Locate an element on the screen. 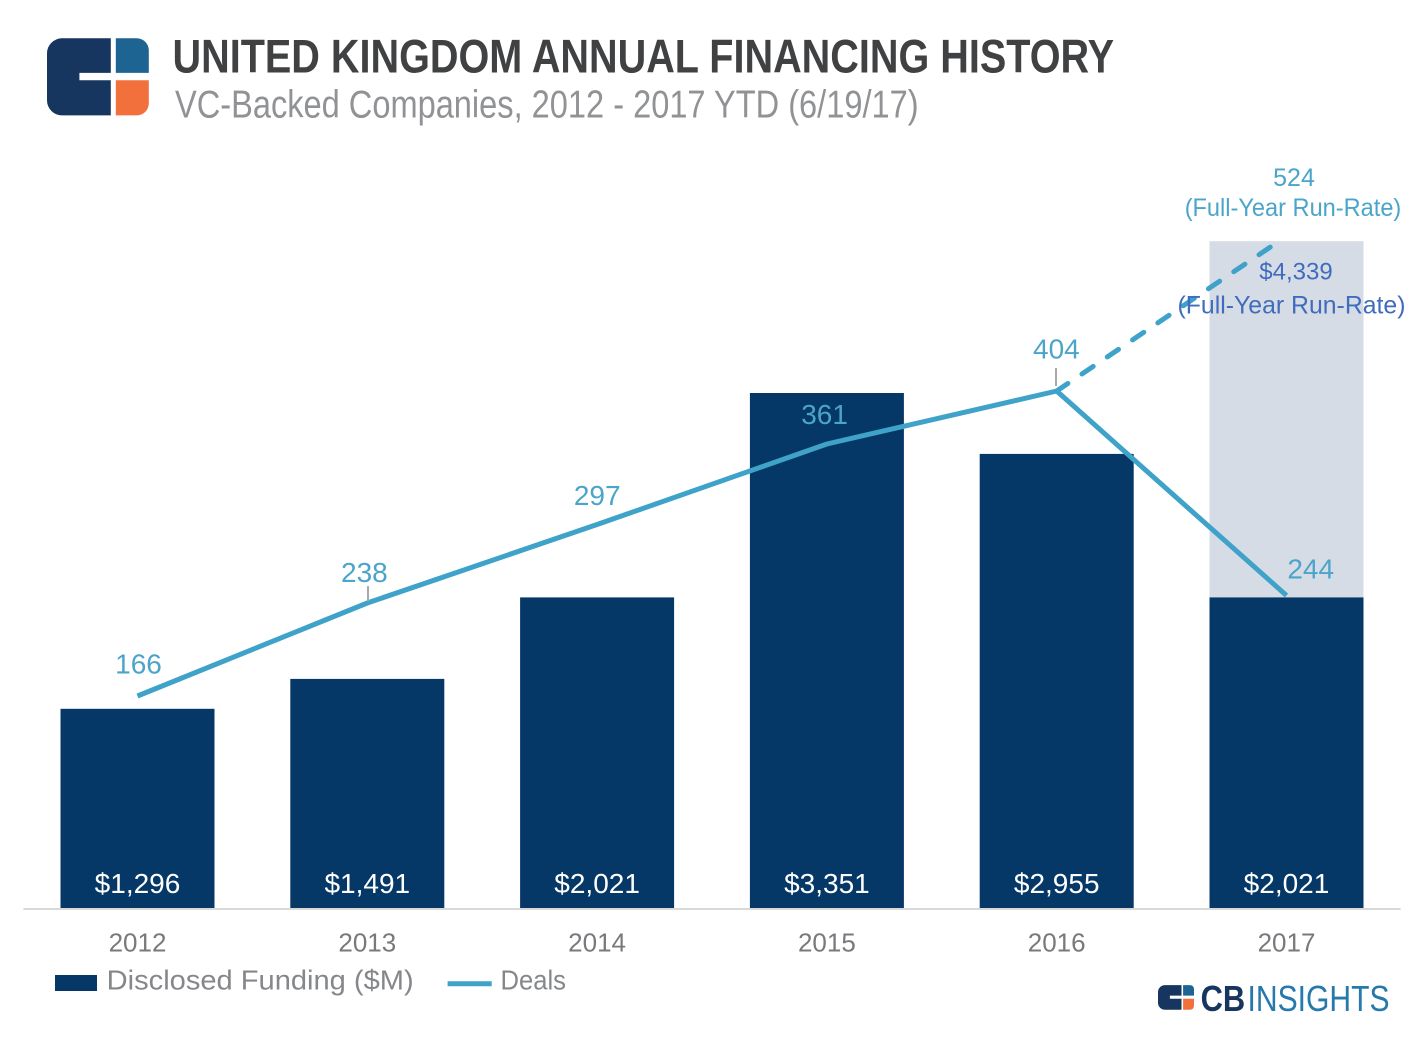 Image resolution: width=1423 pixels, height=1037 pixels. svg-text: 361 is located at coordinates (824, 414).